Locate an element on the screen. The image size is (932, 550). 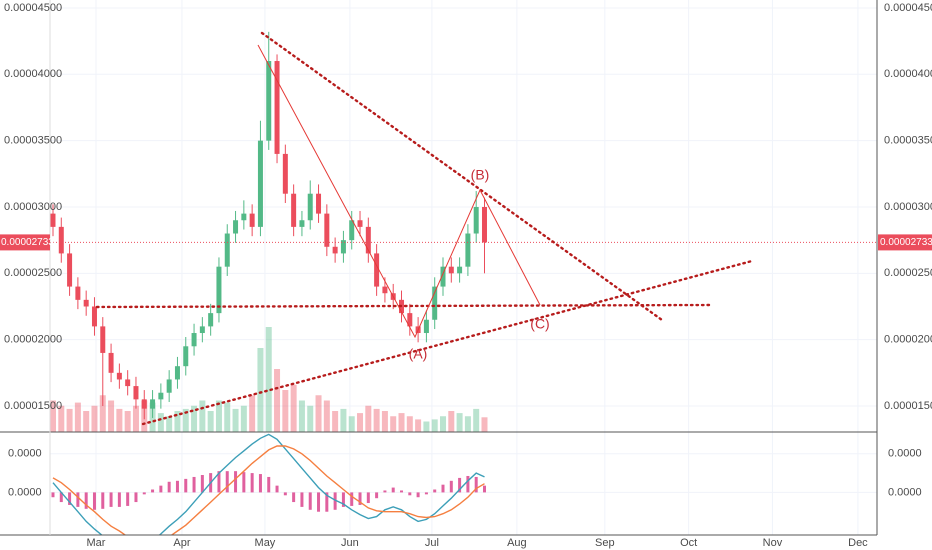
wave-label: (A) is located at coordinates (418, 354).